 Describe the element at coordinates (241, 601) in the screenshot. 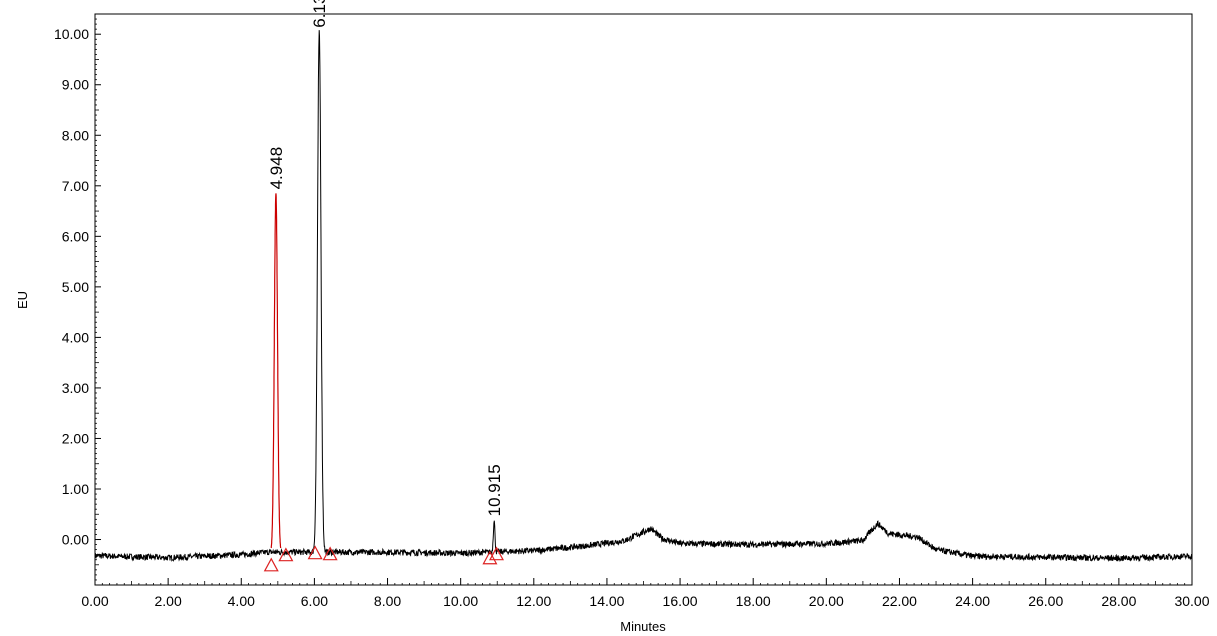

I see `x-tick-label: 4.00` at that location.